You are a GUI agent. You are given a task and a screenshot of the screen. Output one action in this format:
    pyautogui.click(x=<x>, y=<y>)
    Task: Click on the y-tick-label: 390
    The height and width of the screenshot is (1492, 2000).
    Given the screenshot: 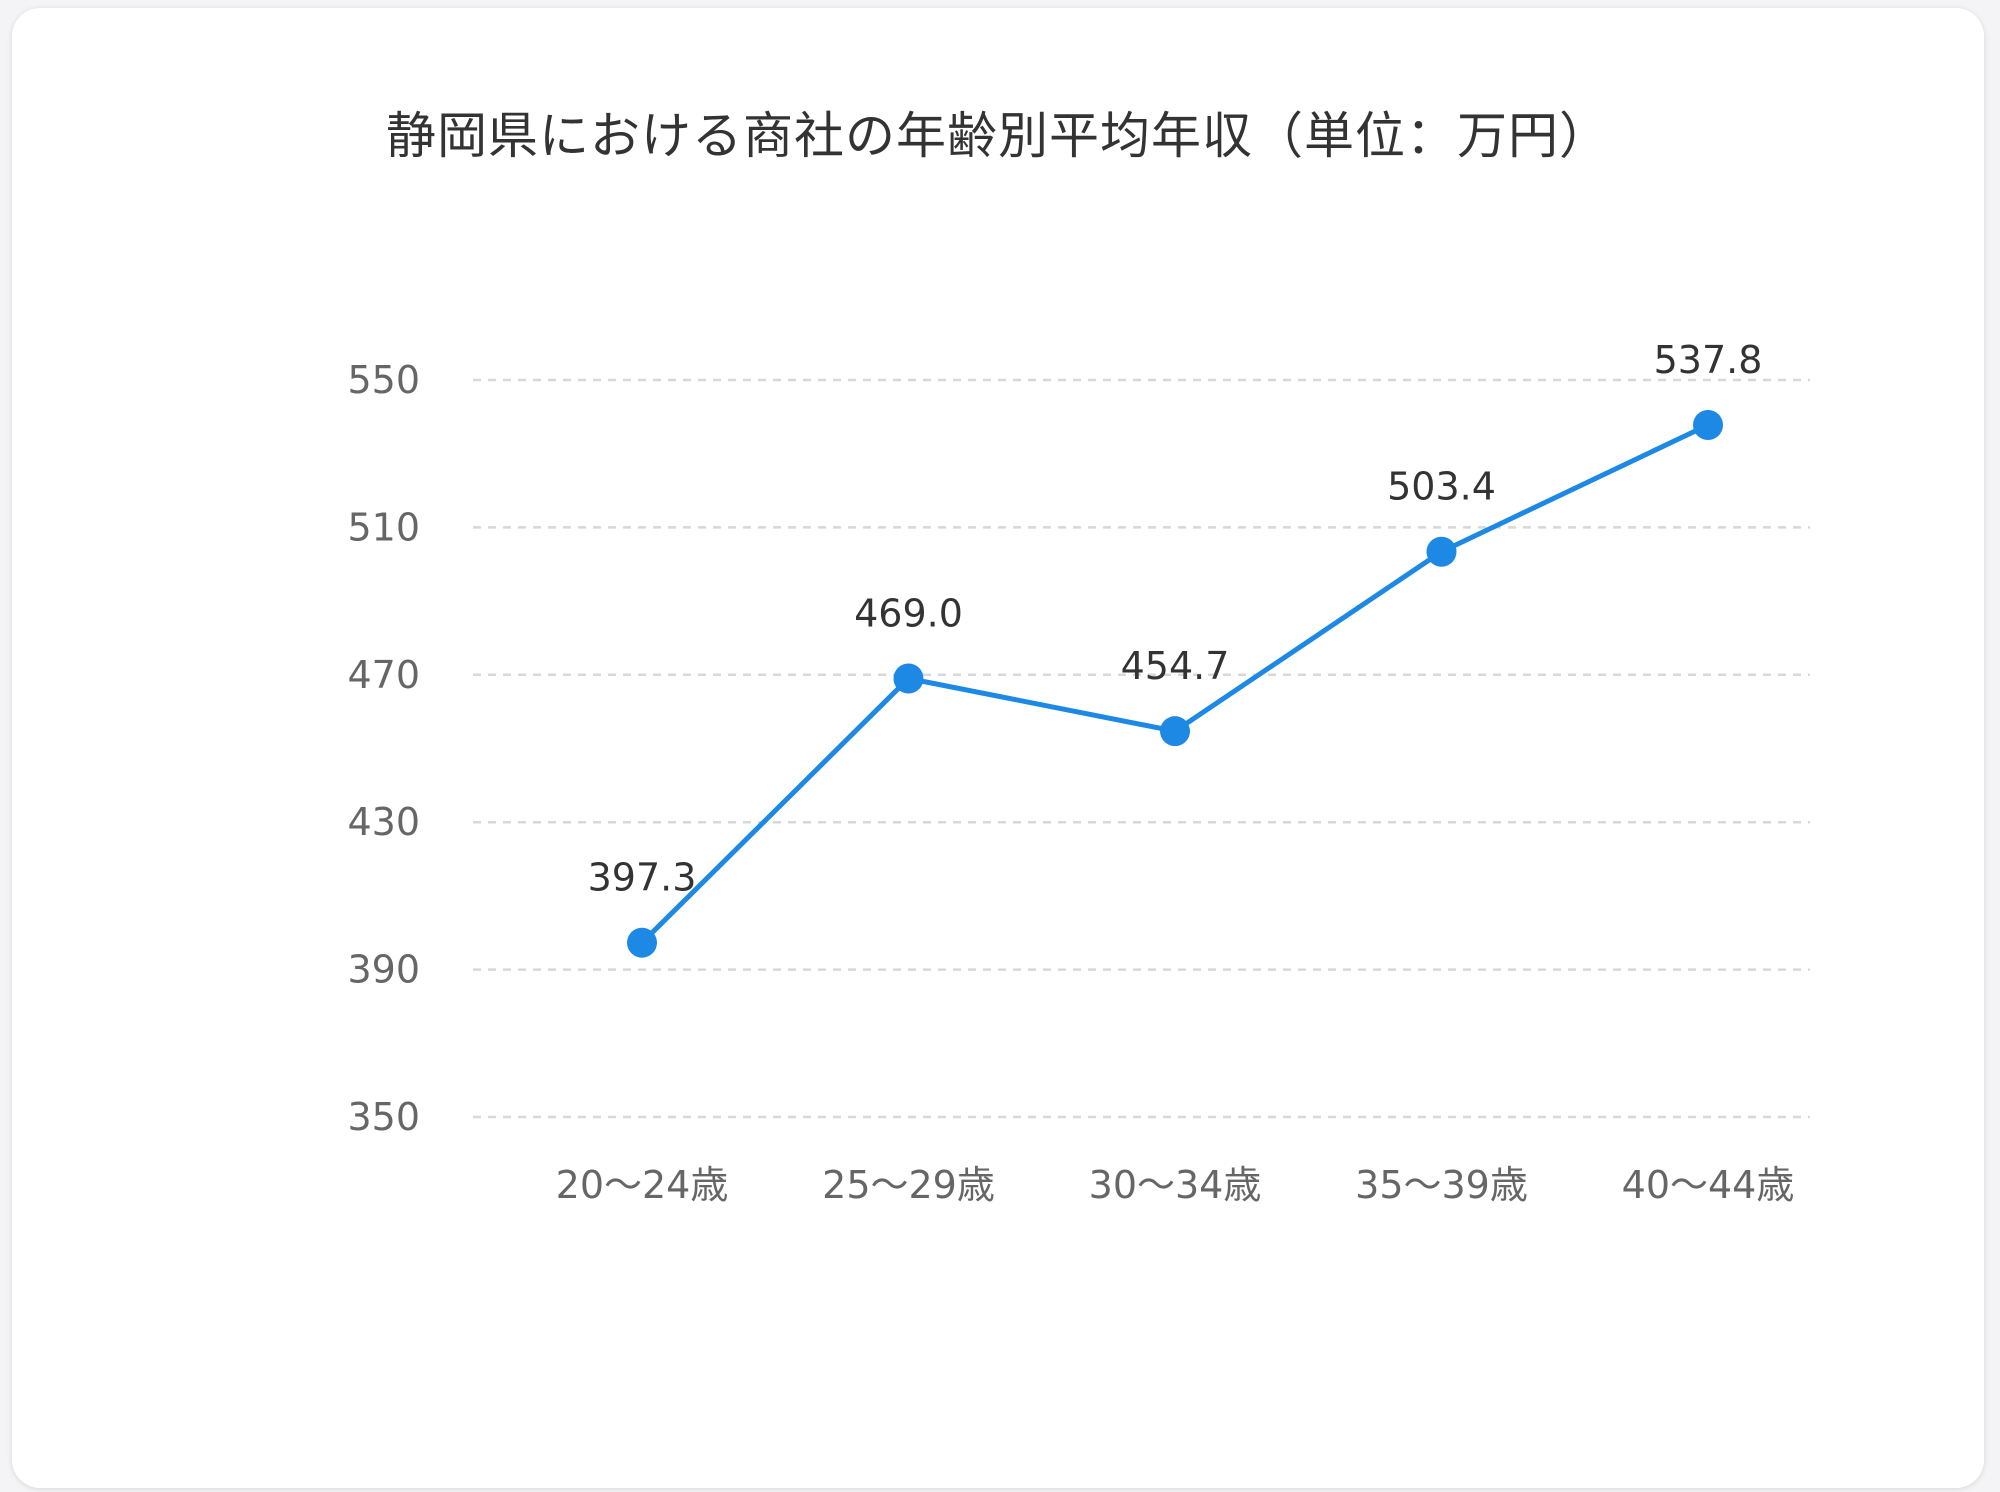 What is the action you would take?
    pyautogui.click(x=383, y=970)
    